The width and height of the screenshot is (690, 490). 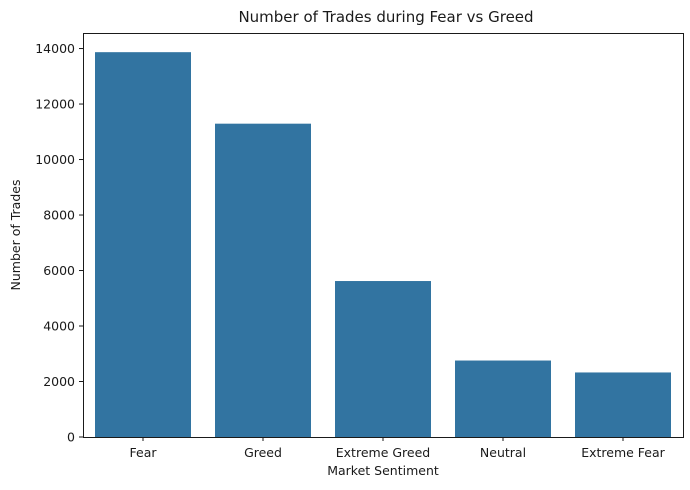 I want to click on x-tick-label: Extreme Fear, so click(x=623, y=452).